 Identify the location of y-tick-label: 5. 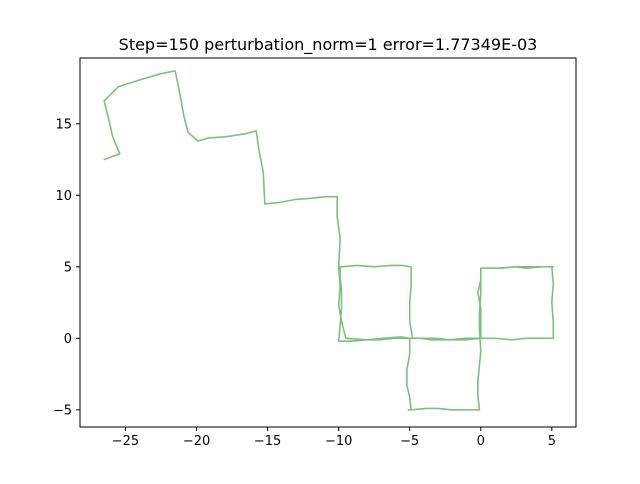
(68, 267).